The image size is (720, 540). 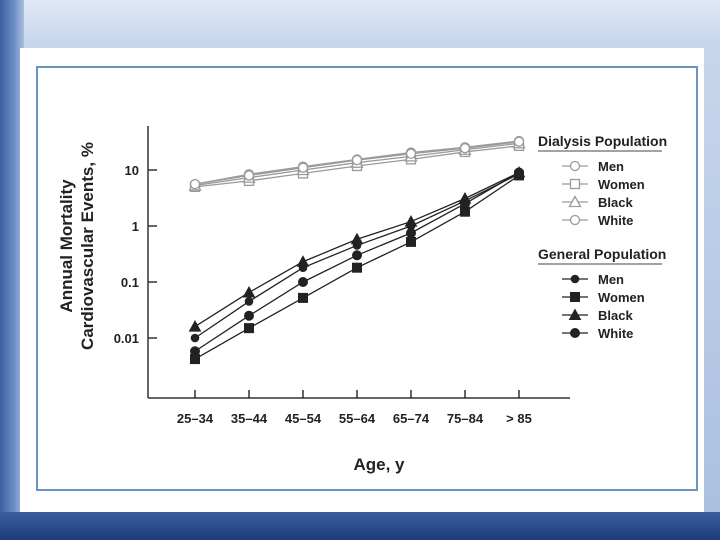 What do you see at coordinates (602, 254) in the screenshot?
I see `legend-group-title: General Population` at bounding box center [602, 254].